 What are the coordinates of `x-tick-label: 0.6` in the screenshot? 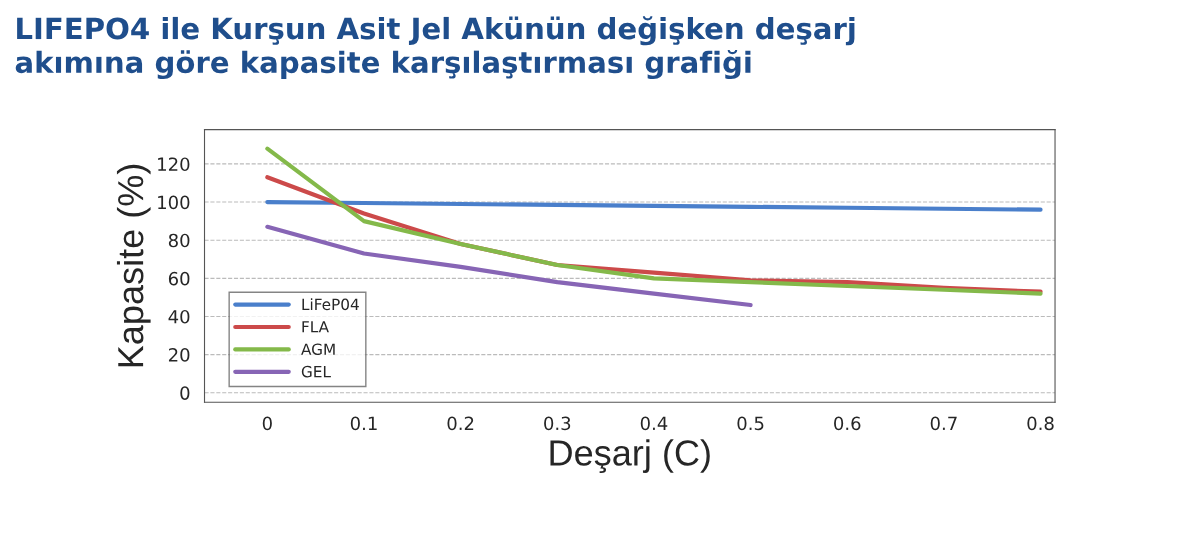 It's located at (847, 423).